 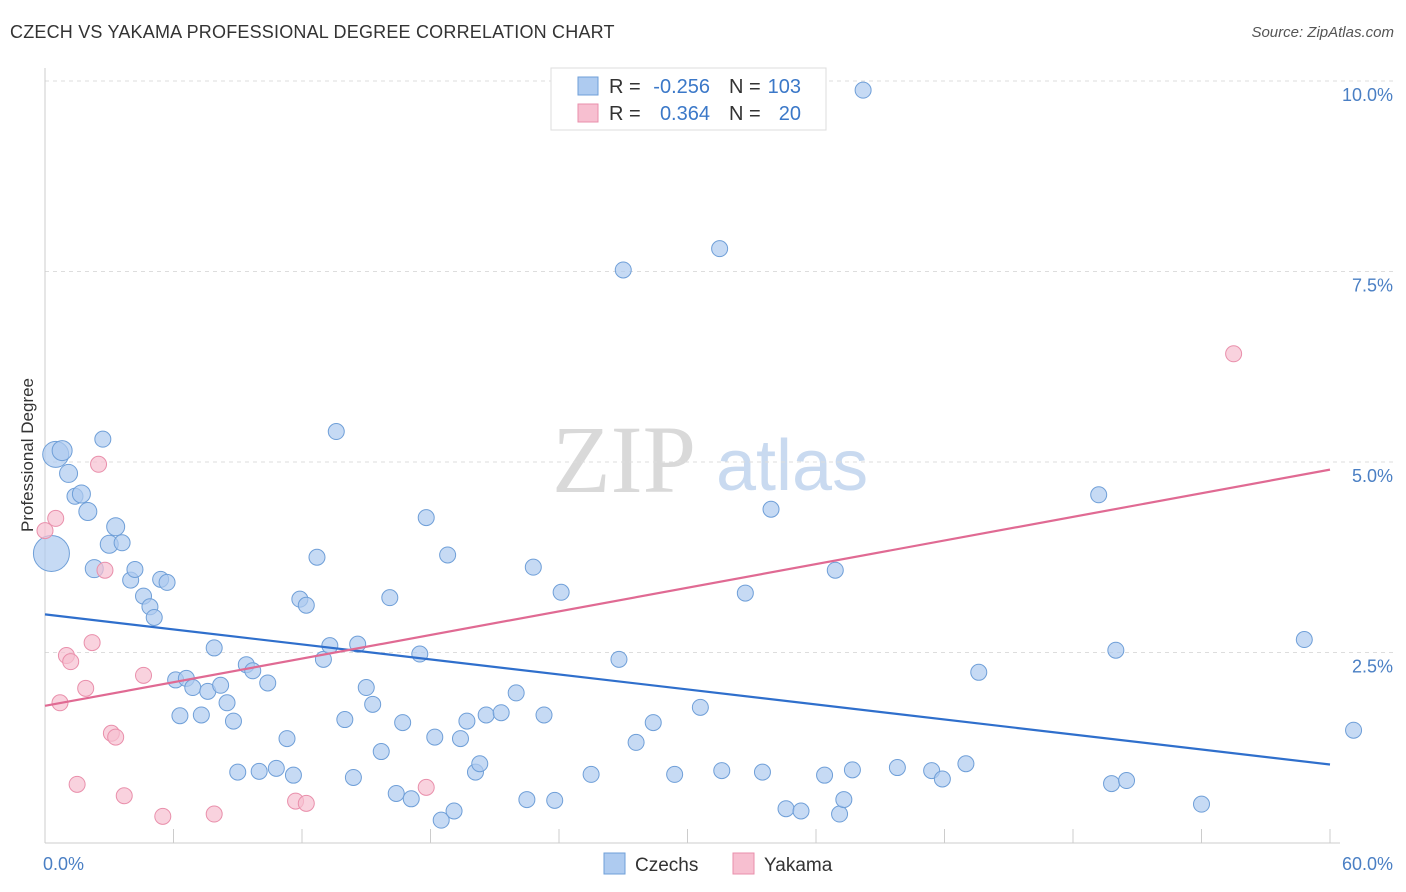 I want to click on bottom-legend-swatch-czechs, so click(x=614, y=863).